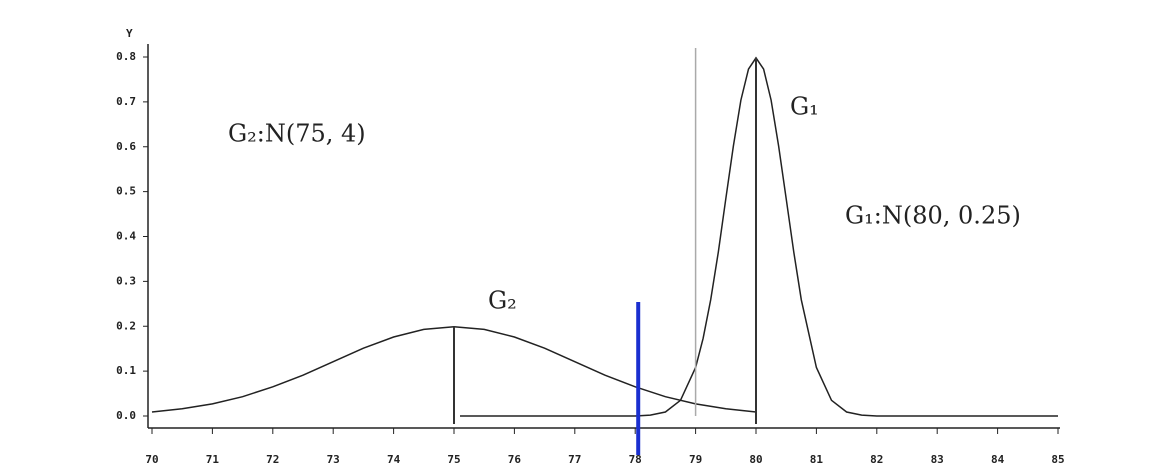 This screenshot has width=1156, height=476. What do you see at coordinates (126, 280) in the screenshot?
I see `y-tick-label: 0.3` at bounding box center [126, 280].